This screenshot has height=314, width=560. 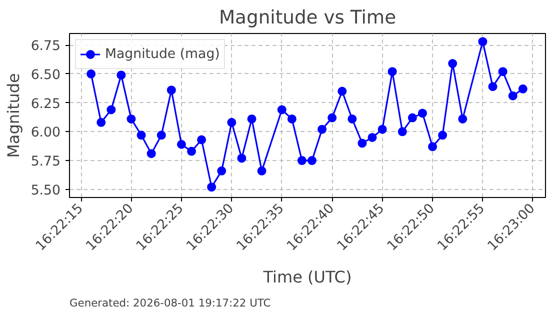 What do you see at coordinates (307, 276) in the screenshot?
I see `x-axis-title: Time (UTC)` at bounding box center [307, 276].